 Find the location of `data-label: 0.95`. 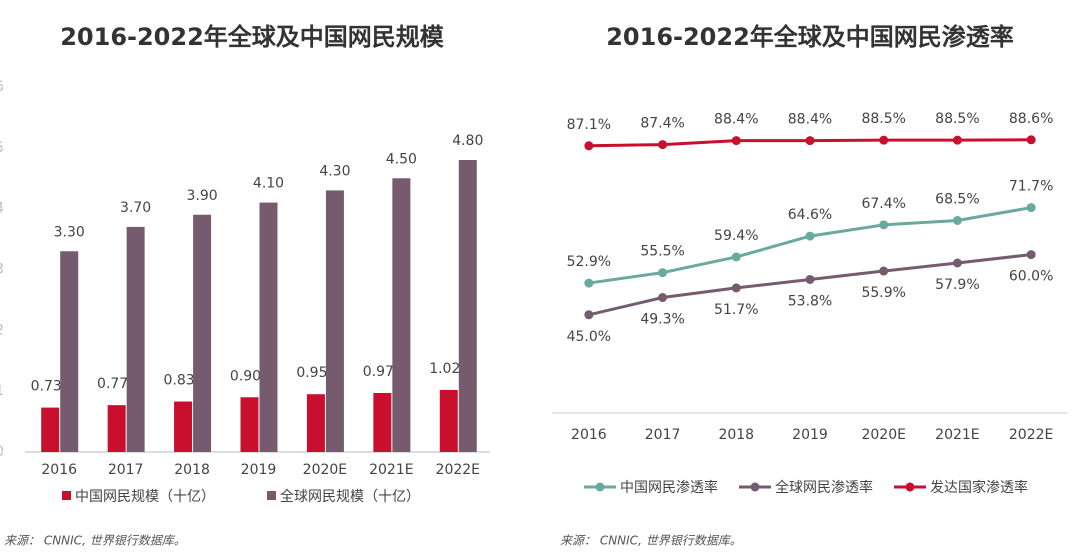

data-label: 0.95 is located at coordinates (311, 373).